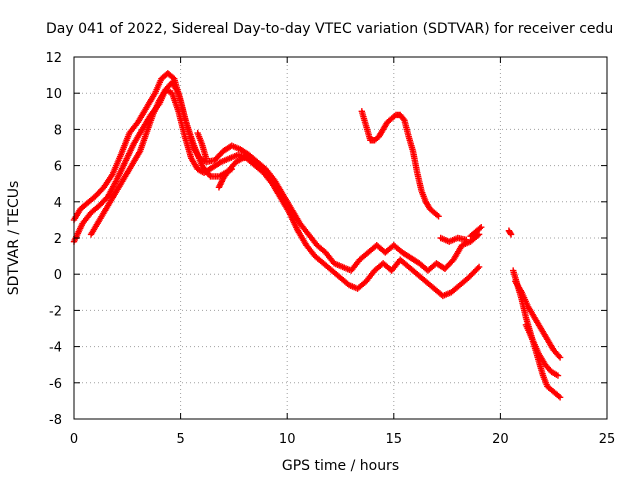 Image resolution: width=640 pixels, height=480 pixels. Describe the element at coordinates (55, 420) in the screenshot. I see `y-tick-label: -8` at that location.